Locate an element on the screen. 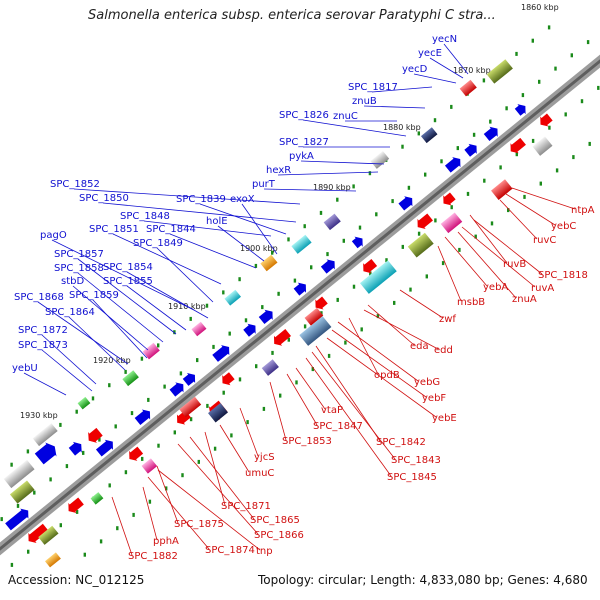  tick-label: 1890 kbp is located at coordinates (332, 187).